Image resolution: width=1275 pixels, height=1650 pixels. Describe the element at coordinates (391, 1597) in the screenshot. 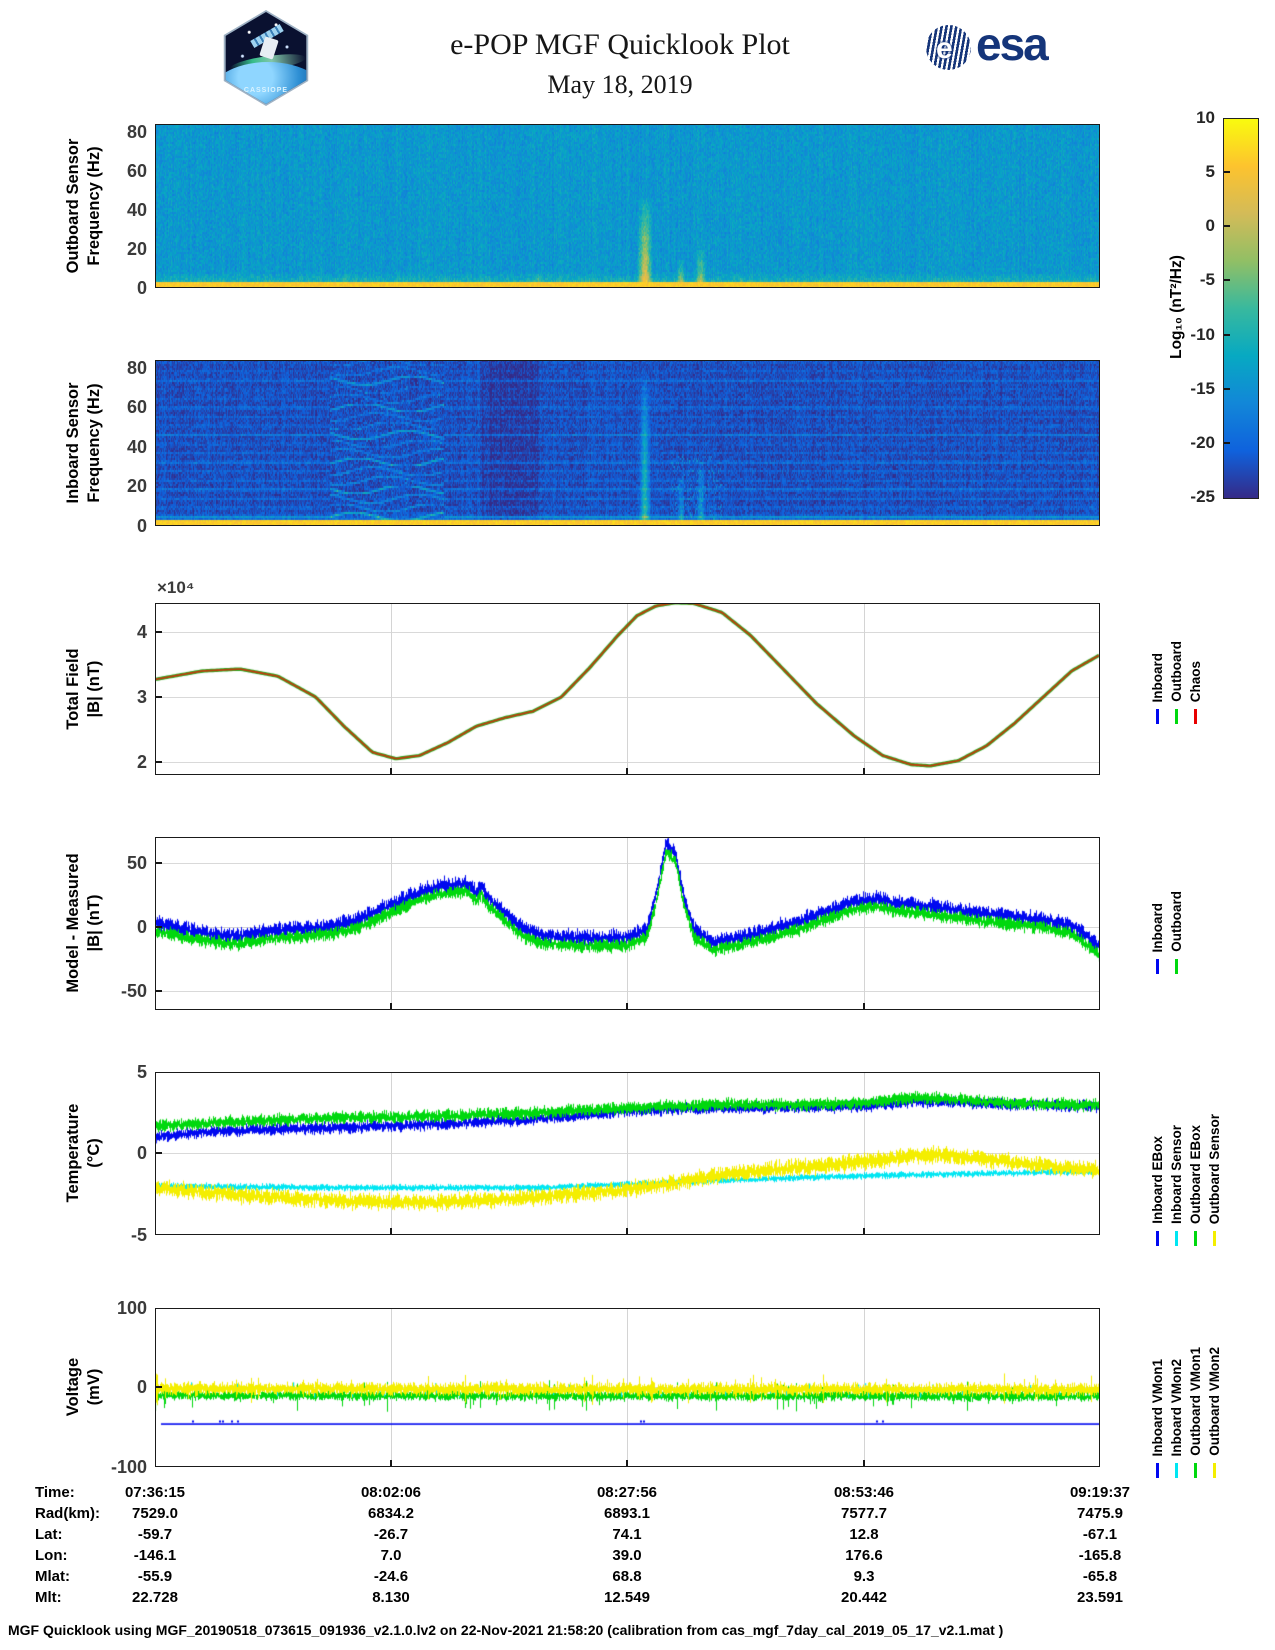

I see `table-cell: 8.130` at that location.